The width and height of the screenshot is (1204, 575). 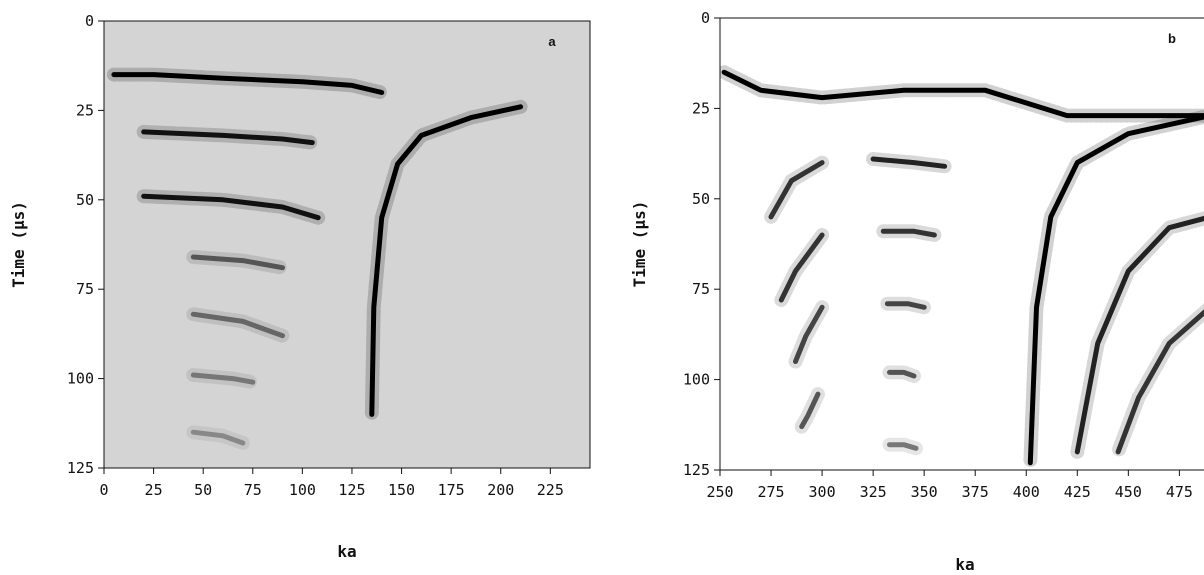 What do you see at coordinates (302, 490) in the screenshot?
I see `panel-a-x-tick-label: 100` at bounding box center [302, 490].